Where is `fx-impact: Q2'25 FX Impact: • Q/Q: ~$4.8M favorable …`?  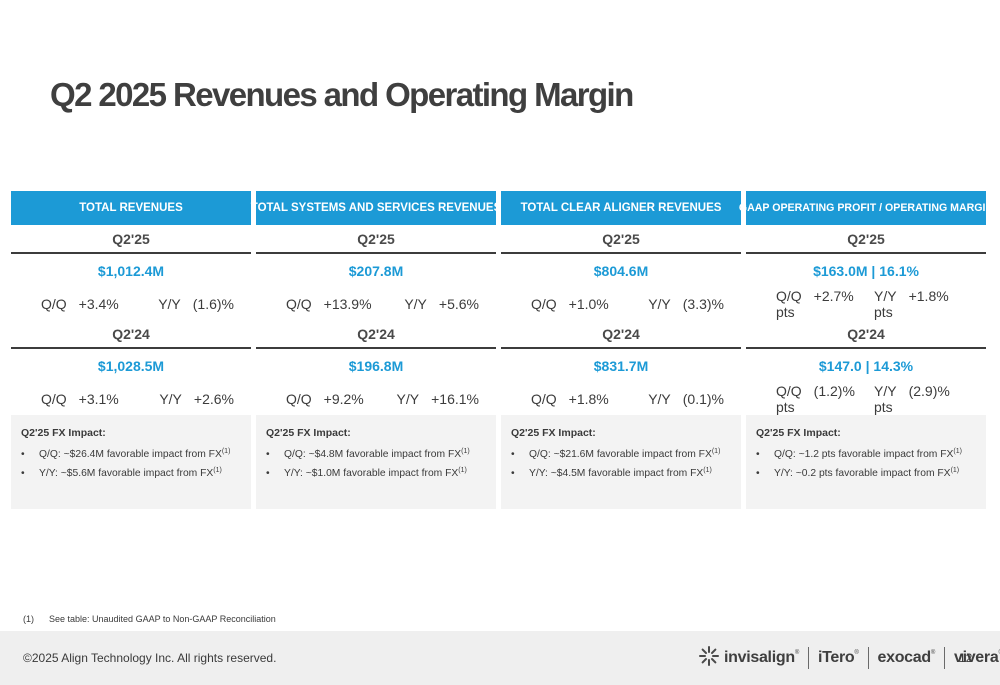
fx-impact: Q2'25 FX Impact: • Q/Q: ~$4.8M favorable … is located at coordinates (376, 449).